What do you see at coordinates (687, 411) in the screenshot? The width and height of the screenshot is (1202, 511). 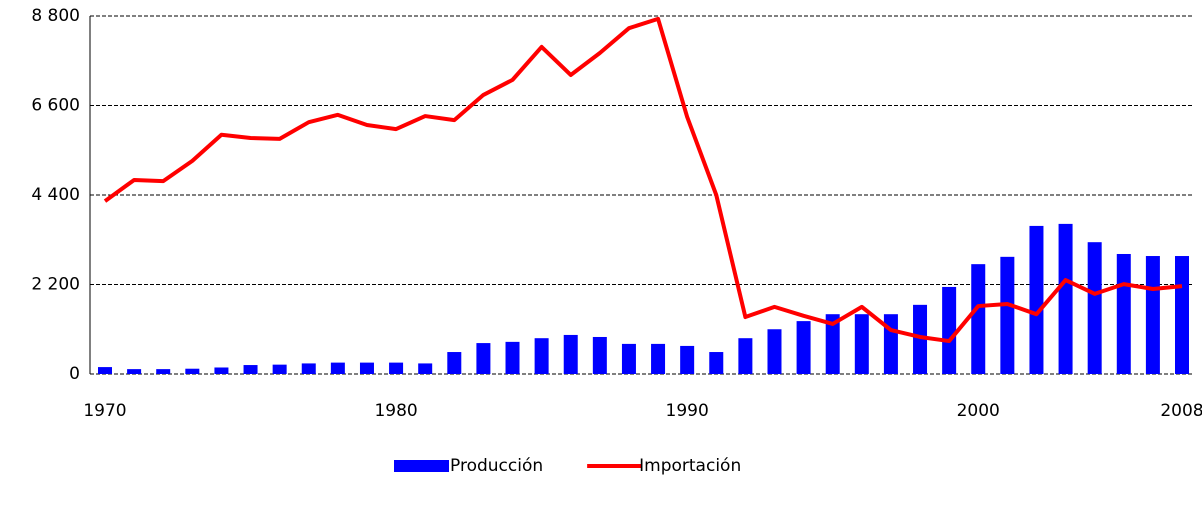 I see `x-tick-label: 1990` at bounding box center [687, 411].